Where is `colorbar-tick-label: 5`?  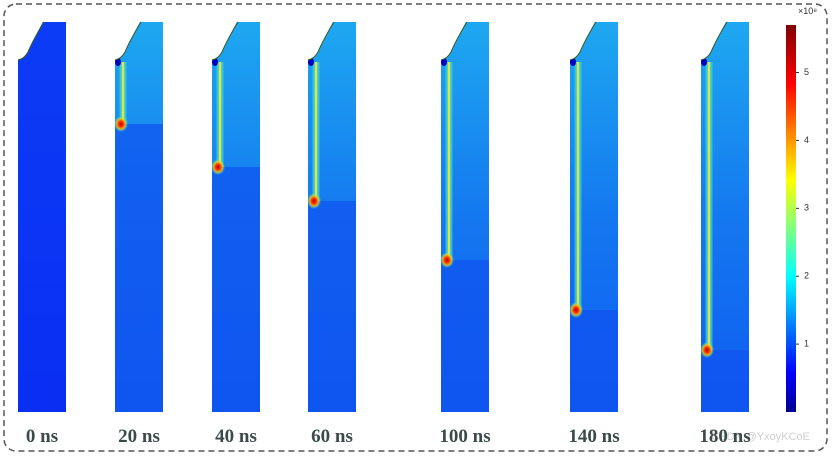
colorbar-tick-label: 5 is located at coordinates (806, 72).